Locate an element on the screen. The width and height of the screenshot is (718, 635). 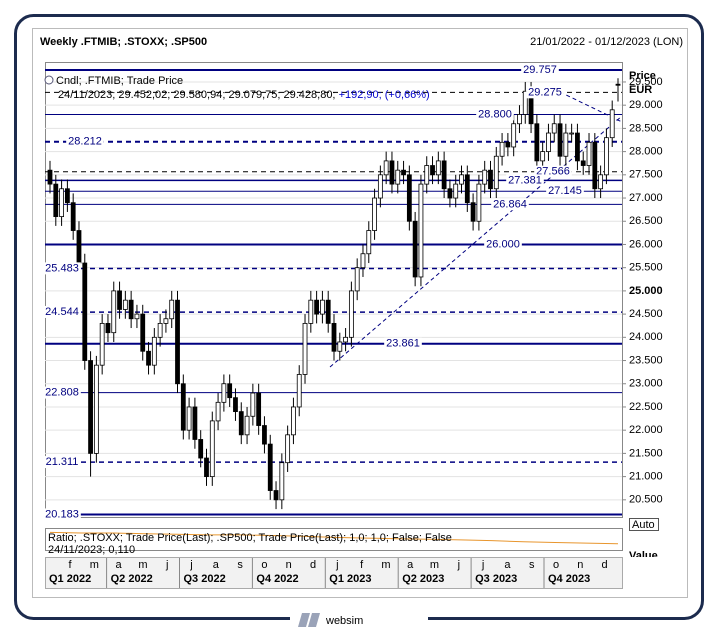
month-label: f is located at coordinates (70, 565).